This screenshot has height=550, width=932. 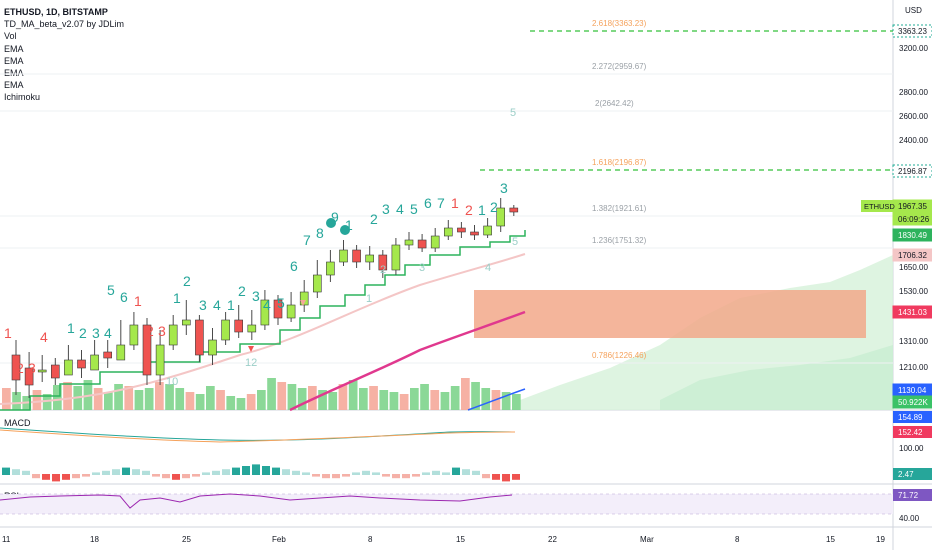 I want to click on time-axis-tick: 8, so click(x=370, y=539).